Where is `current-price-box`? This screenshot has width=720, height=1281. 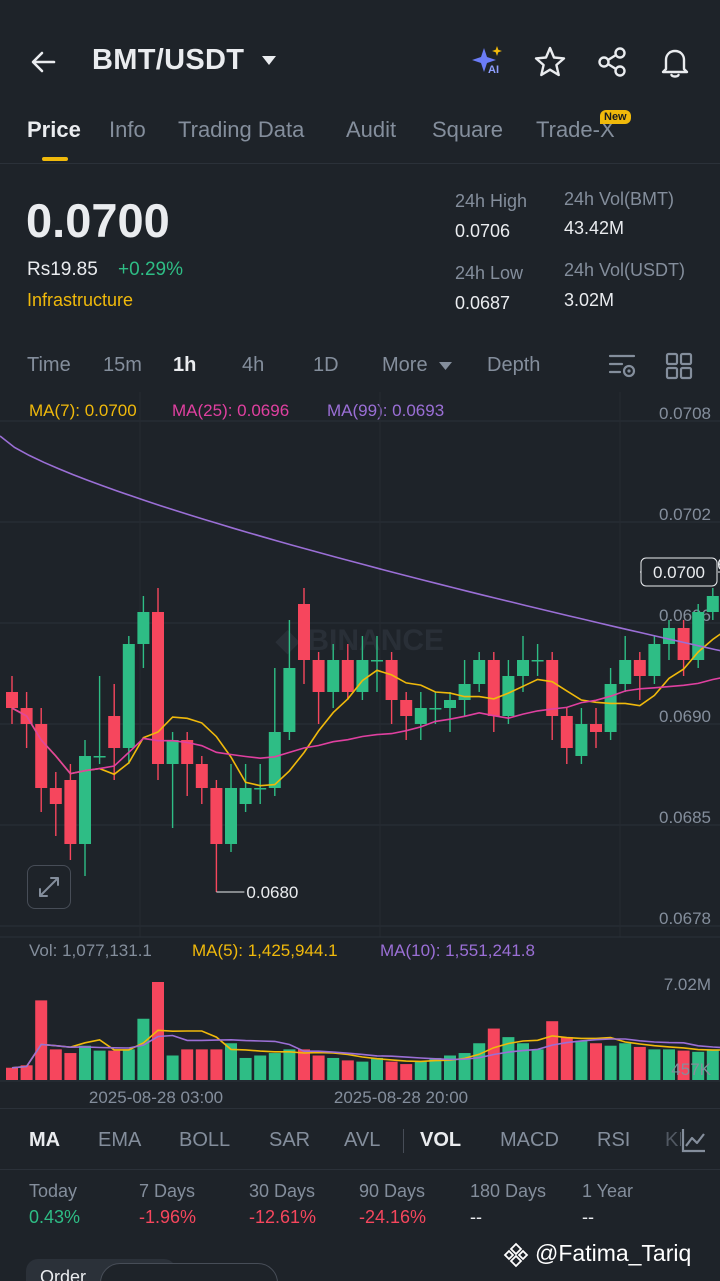 current-price-box is located at coordinates (679, 572).